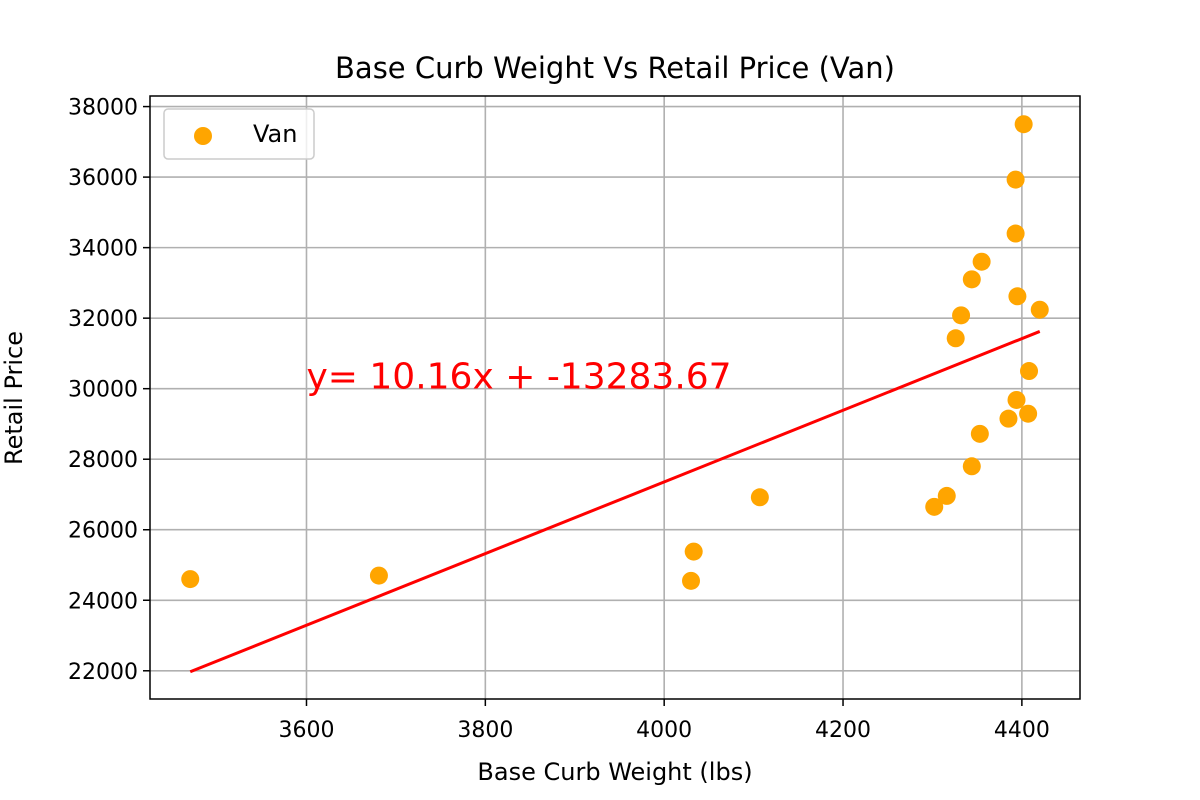  What do you see at coordinates (103, 390) in the screenshot?
I see `y-tick-label: 30000` at bounding box center [103, 390].